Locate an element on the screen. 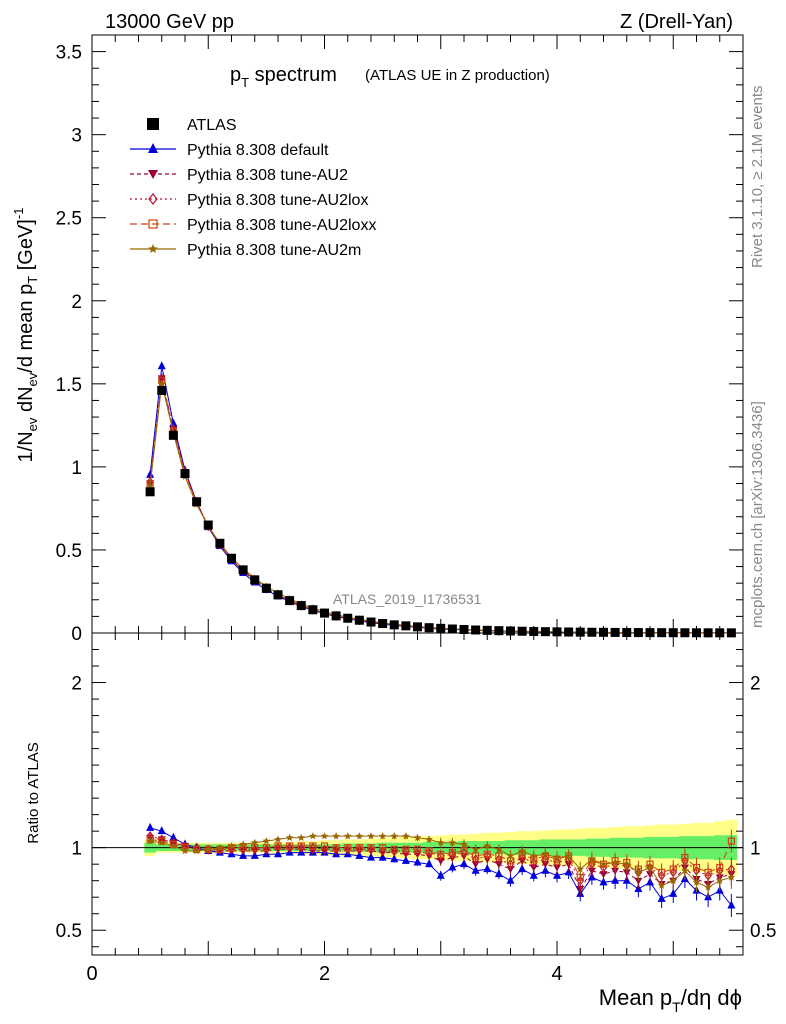 This screenshot has width=786, height=1024. legend-label-au2: Pythia 8.308 tune-AU2 is located at coordinates (267, 175).